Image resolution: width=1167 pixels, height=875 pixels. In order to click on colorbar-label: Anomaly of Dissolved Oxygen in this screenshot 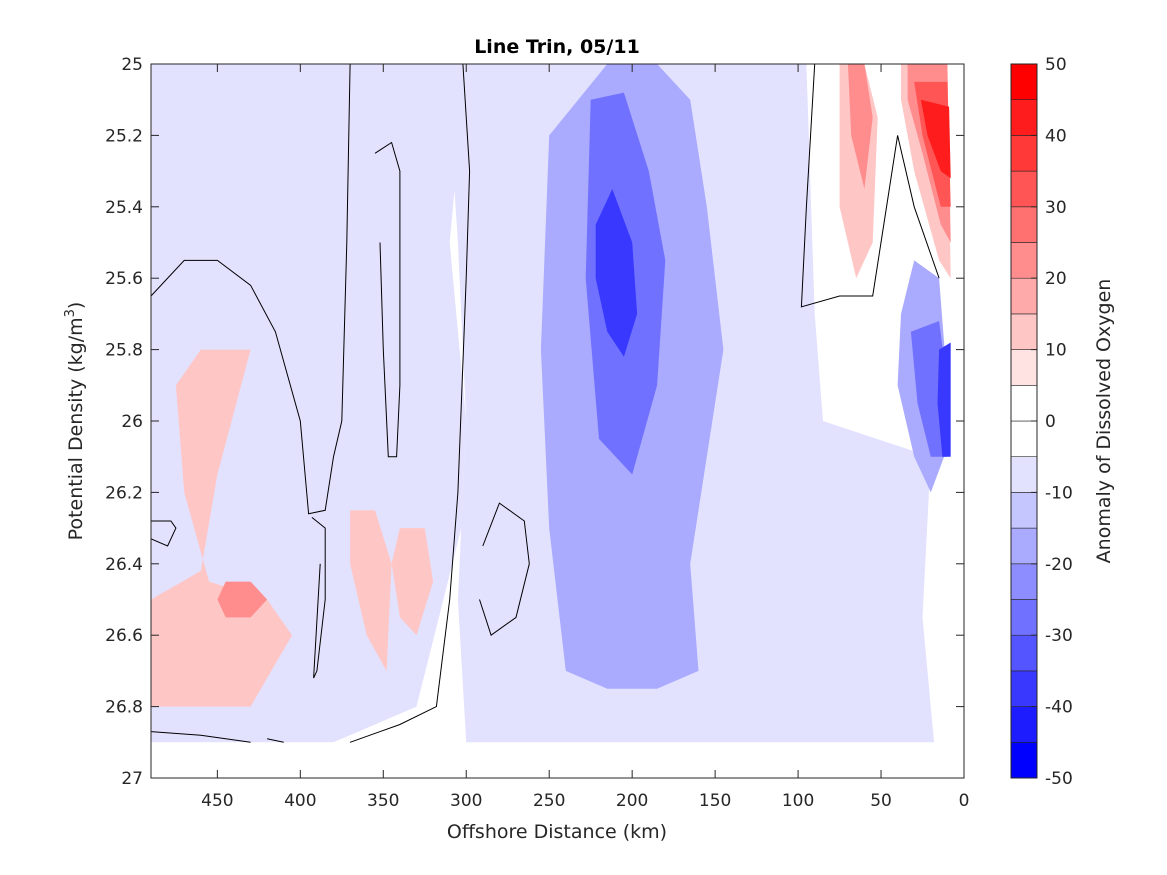, I will do `click(1104, 421)`.